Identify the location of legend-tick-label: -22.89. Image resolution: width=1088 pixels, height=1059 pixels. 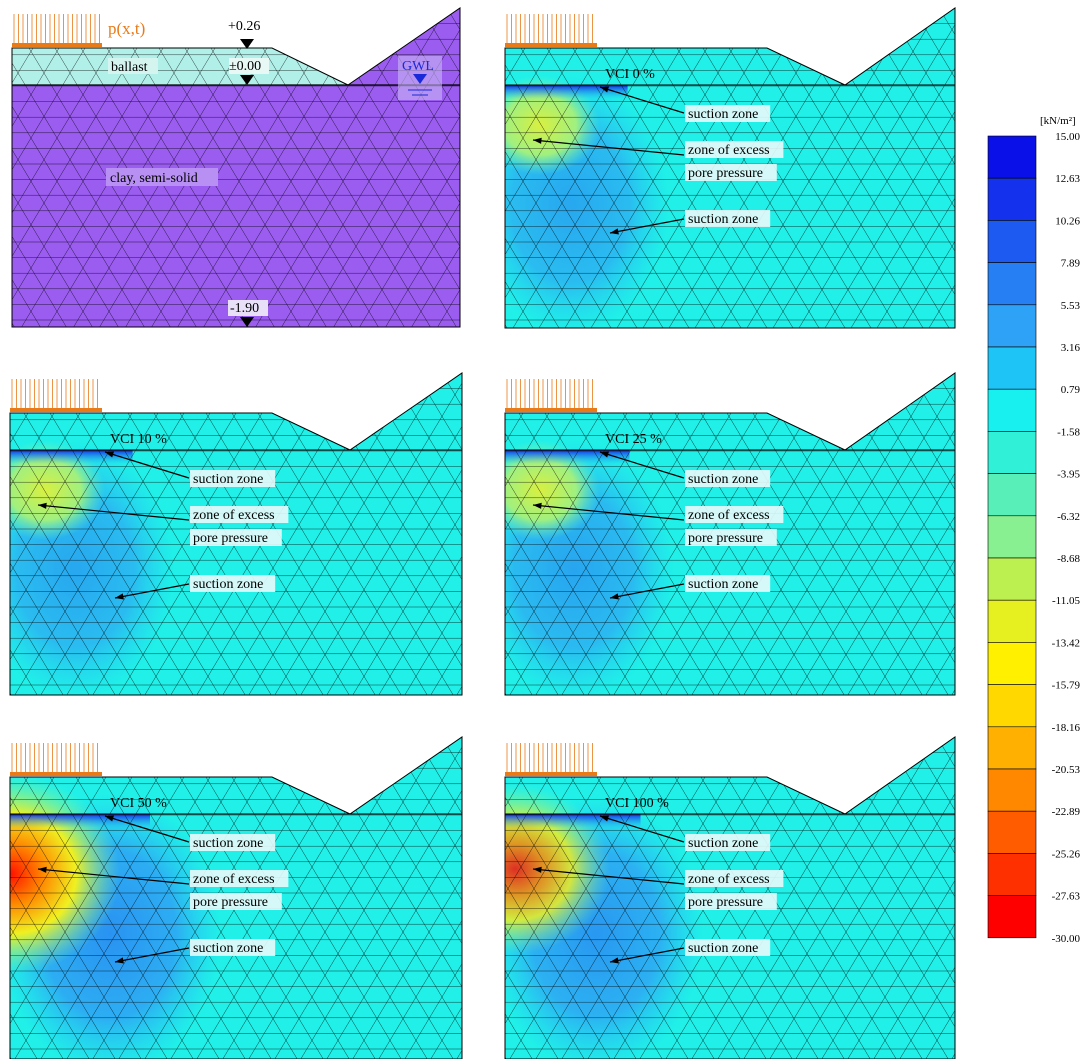
(1066, 812).